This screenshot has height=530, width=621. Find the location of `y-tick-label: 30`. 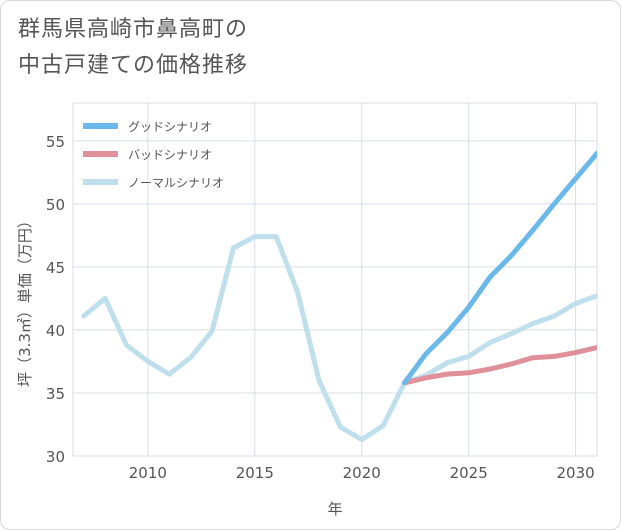

y-tick-label: 30 is located at coordinates (55, 457).